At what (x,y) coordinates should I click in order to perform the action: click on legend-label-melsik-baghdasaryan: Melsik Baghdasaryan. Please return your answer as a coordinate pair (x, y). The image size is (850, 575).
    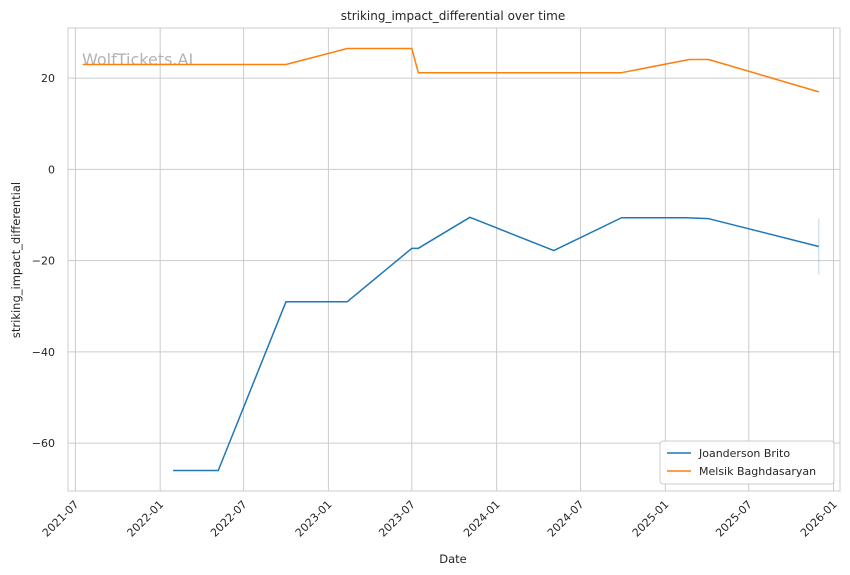
    Looking at the image, I should click on (757, 471).